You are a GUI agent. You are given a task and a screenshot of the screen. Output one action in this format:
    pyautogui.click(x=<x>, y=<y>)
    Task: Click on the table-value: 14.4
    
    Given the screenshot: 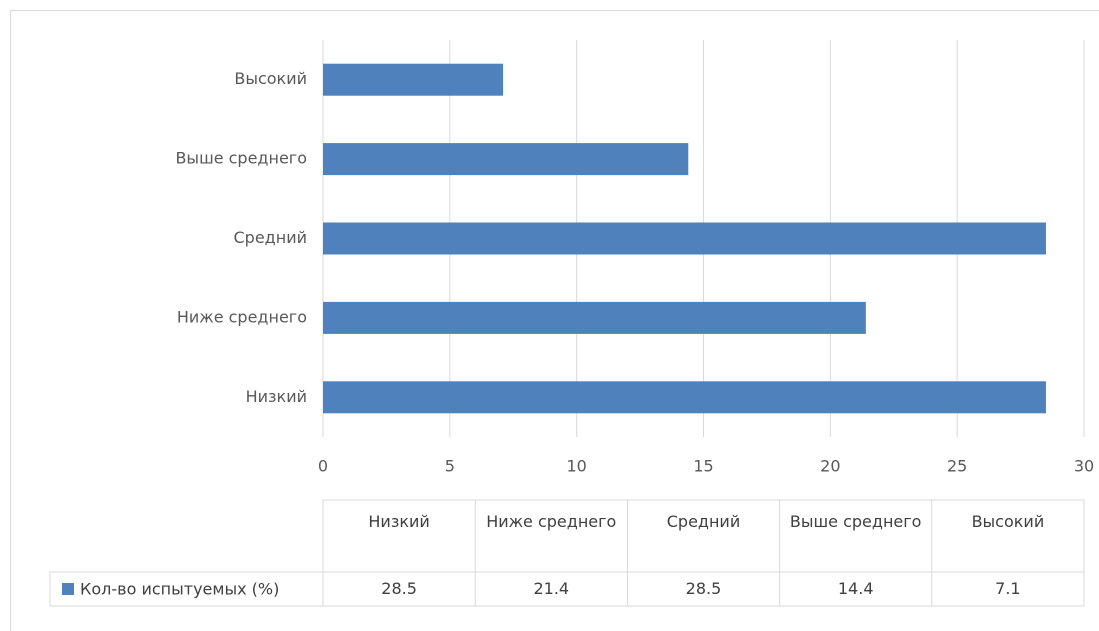 What is the action you would take?
    pyautogui.click(x=855, y=588)
    